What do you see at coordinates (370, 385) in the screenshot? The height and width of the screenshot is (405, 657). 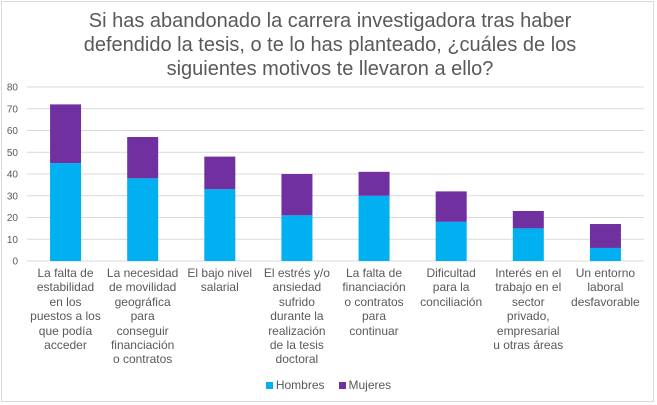 I see `legend-label-mujeres: Mujeres` at bounding box center [370, 385].